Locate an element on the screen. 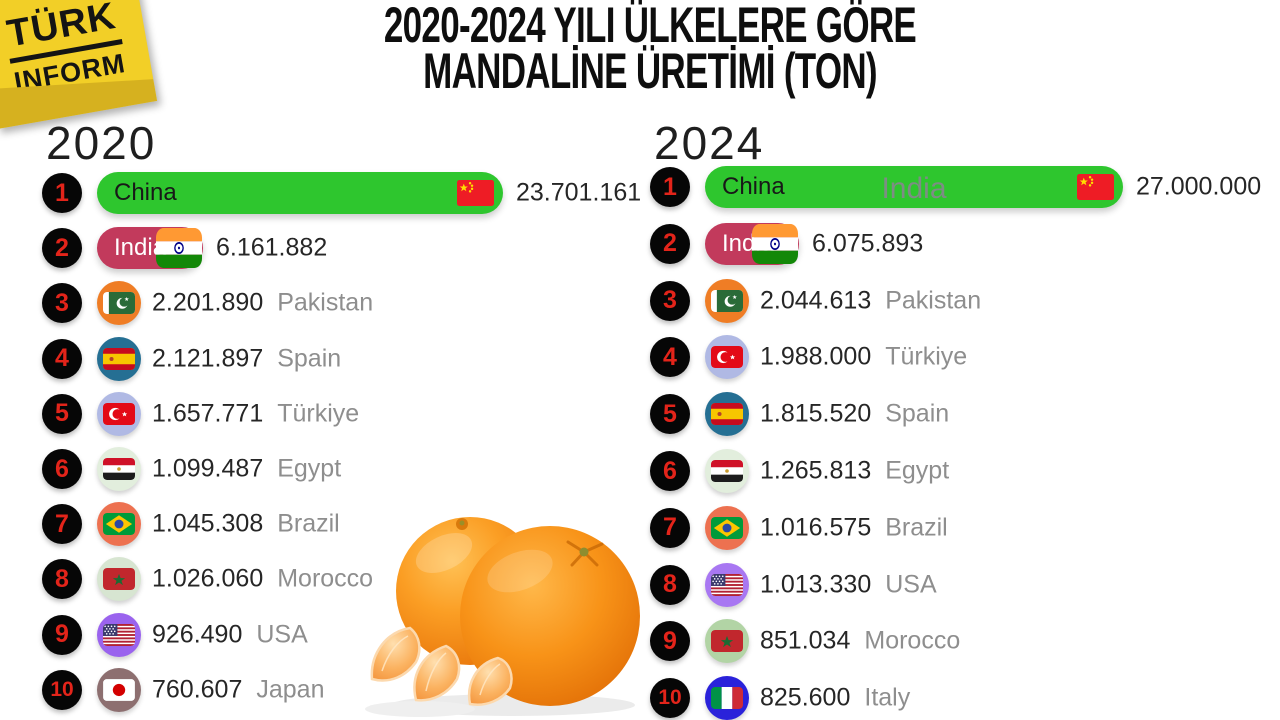  production-bar-china: China is located at coordinates (300, 193).